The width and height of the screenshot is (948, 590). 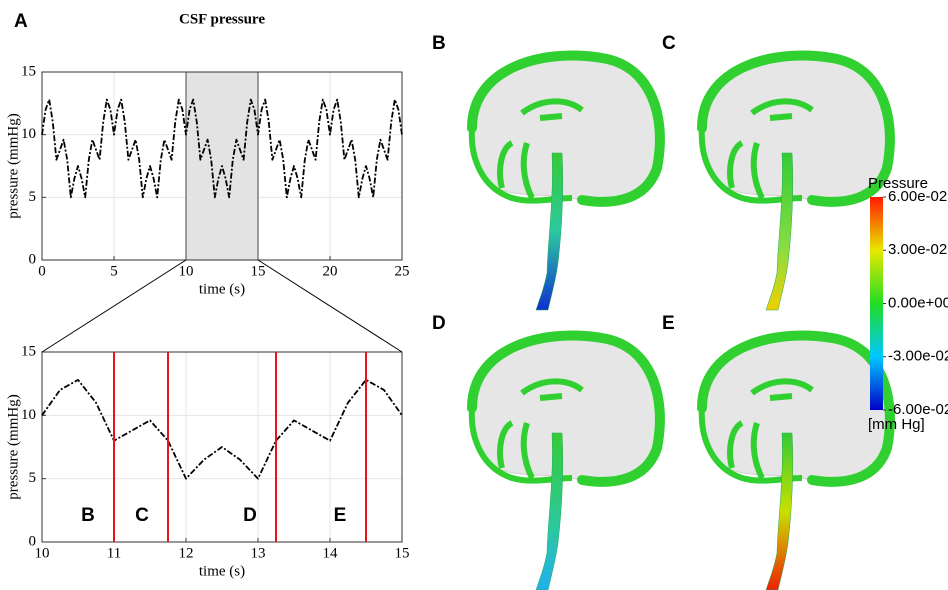 I want to click on marker-label: E, so click(x=340, y=515).